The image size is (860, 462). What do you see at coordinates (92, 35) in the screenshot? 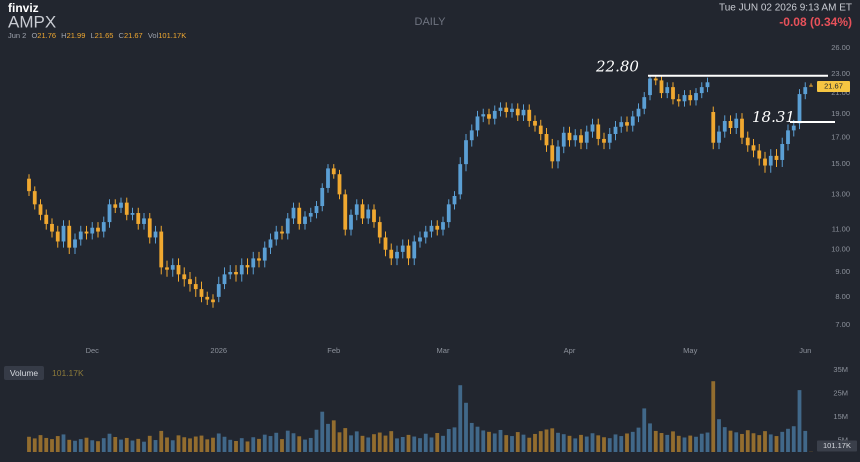
I see `low-label: L` at bounding box center [92, 35].